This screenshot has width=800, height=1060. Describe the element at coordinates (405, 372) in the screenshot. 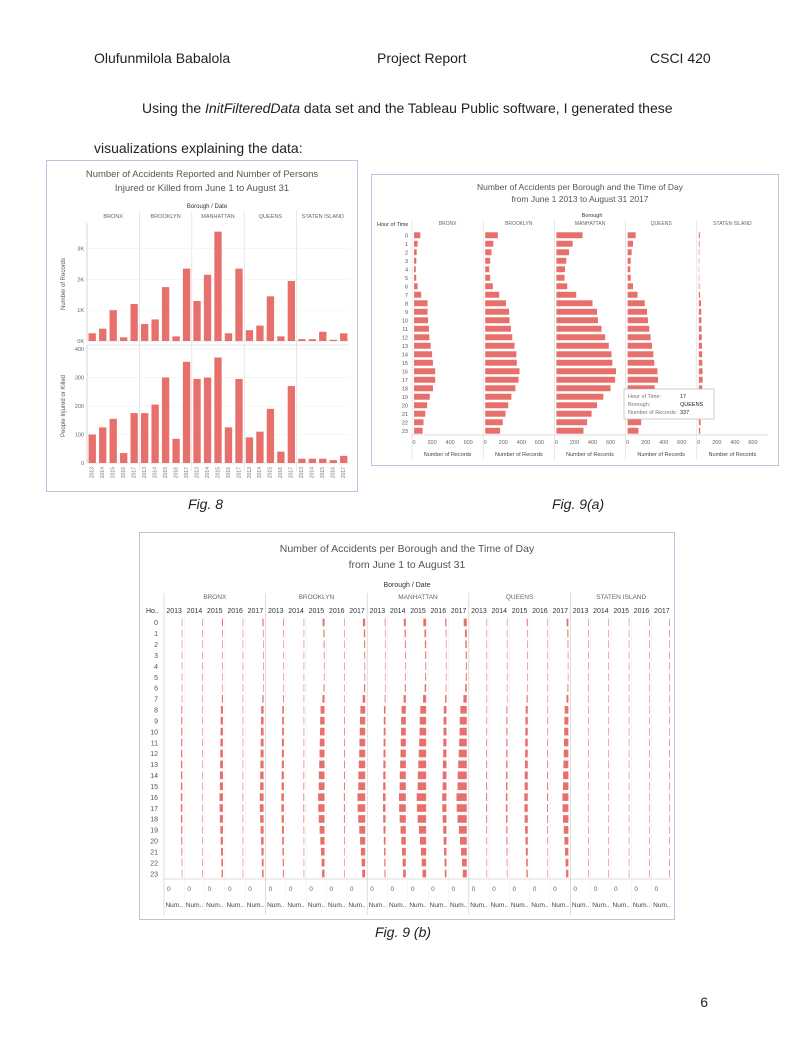

I see `hour-label: 16` at that location.